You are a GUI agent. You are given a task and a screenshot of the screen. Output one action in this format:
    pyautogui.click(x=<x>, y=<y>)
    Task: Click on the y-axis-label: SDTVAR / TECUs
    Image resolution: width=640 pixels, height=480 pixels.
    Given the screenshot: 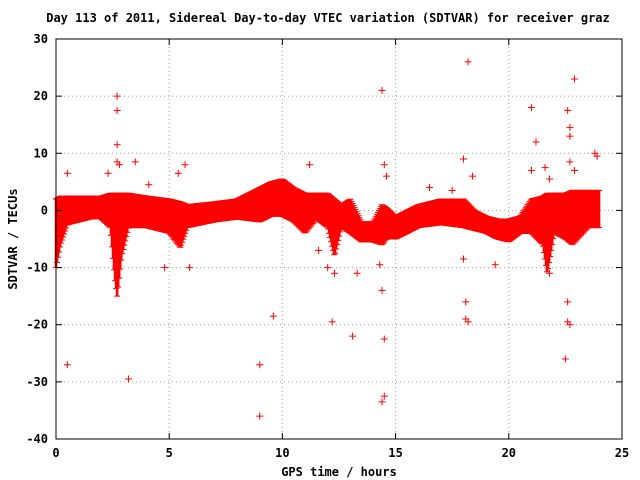 What is the action you would take?
    pyautogui.click(x=13, y=238)
    